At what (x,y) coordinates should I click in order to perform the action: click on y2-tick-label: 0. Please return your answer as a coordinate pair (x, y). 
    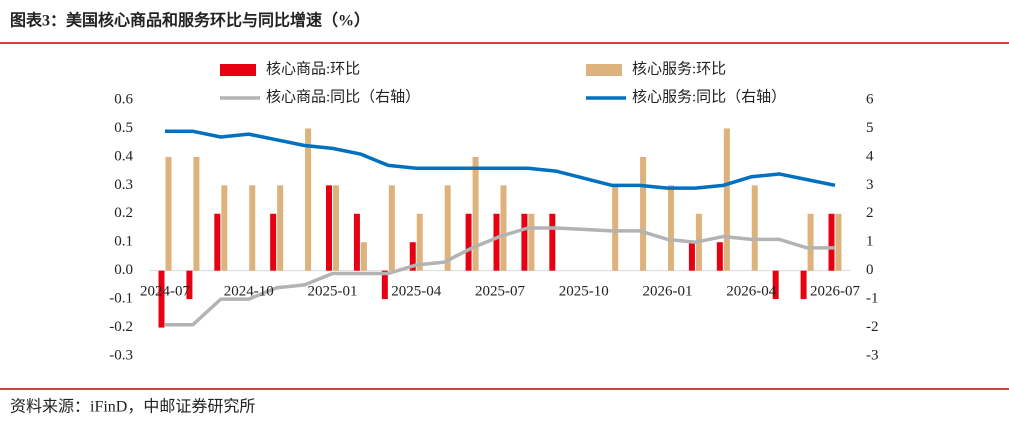
    Looking at the image, I should click on (870, 270).